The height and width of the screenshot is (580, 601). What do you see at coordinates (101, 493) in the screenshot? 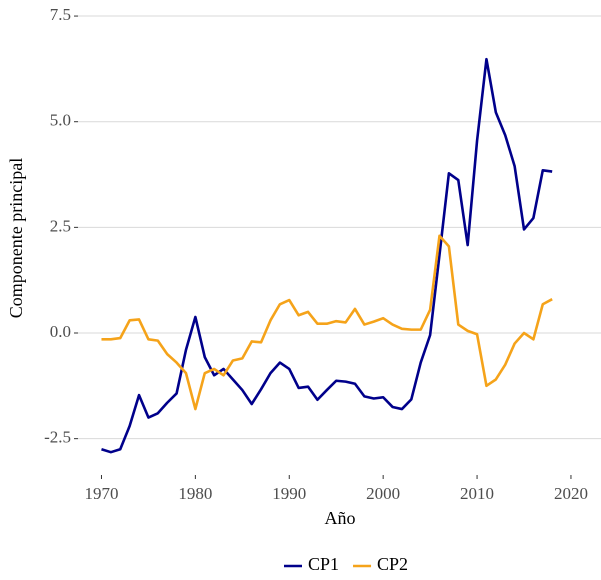
I see `x-tick-label: 1970` at bounding box center [101, 493].